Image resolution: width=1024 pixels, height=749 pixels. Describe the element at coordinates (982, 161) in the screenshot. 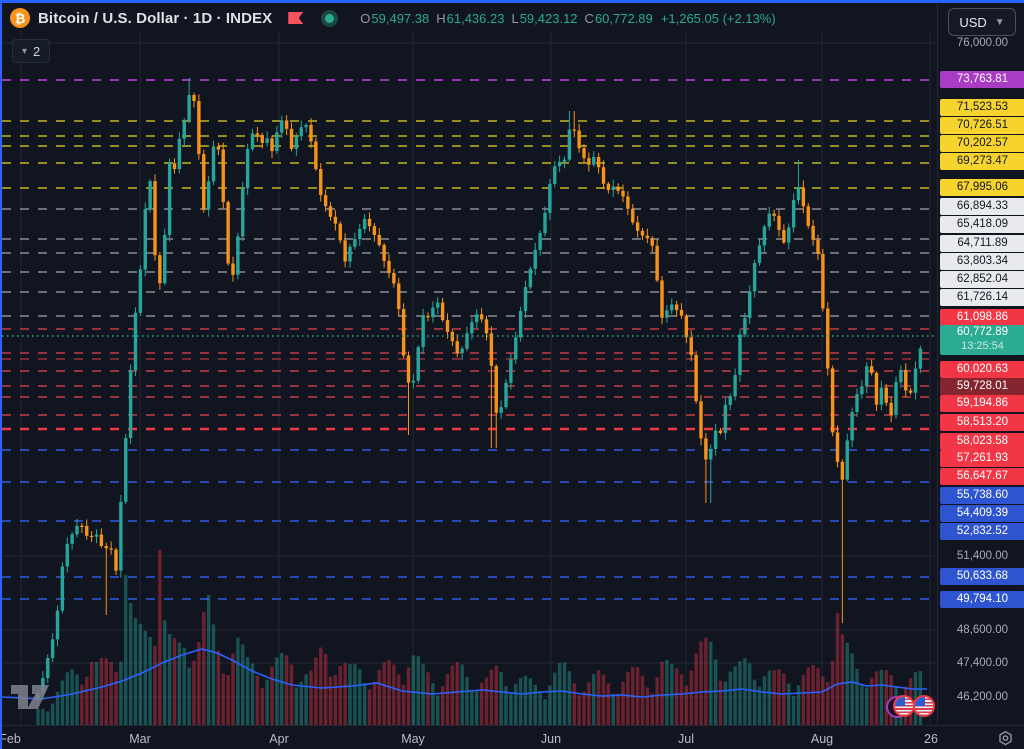

I see `price-level-label: 69,273.47` at that location.